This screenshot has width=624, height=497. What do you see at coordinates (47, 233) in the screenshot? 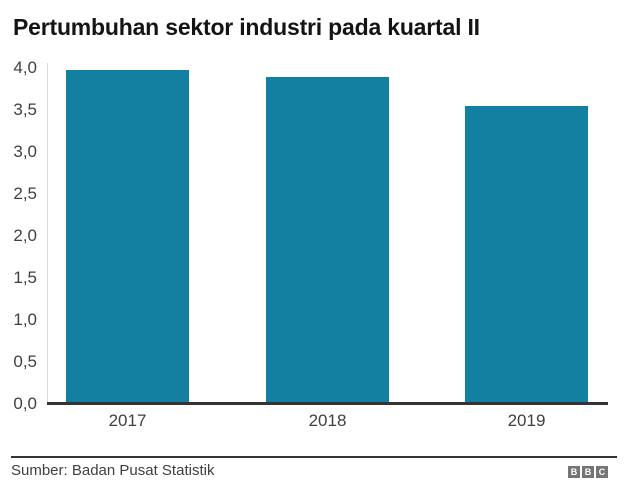
I see `y-axis-line` at bounding box center [47, 233].